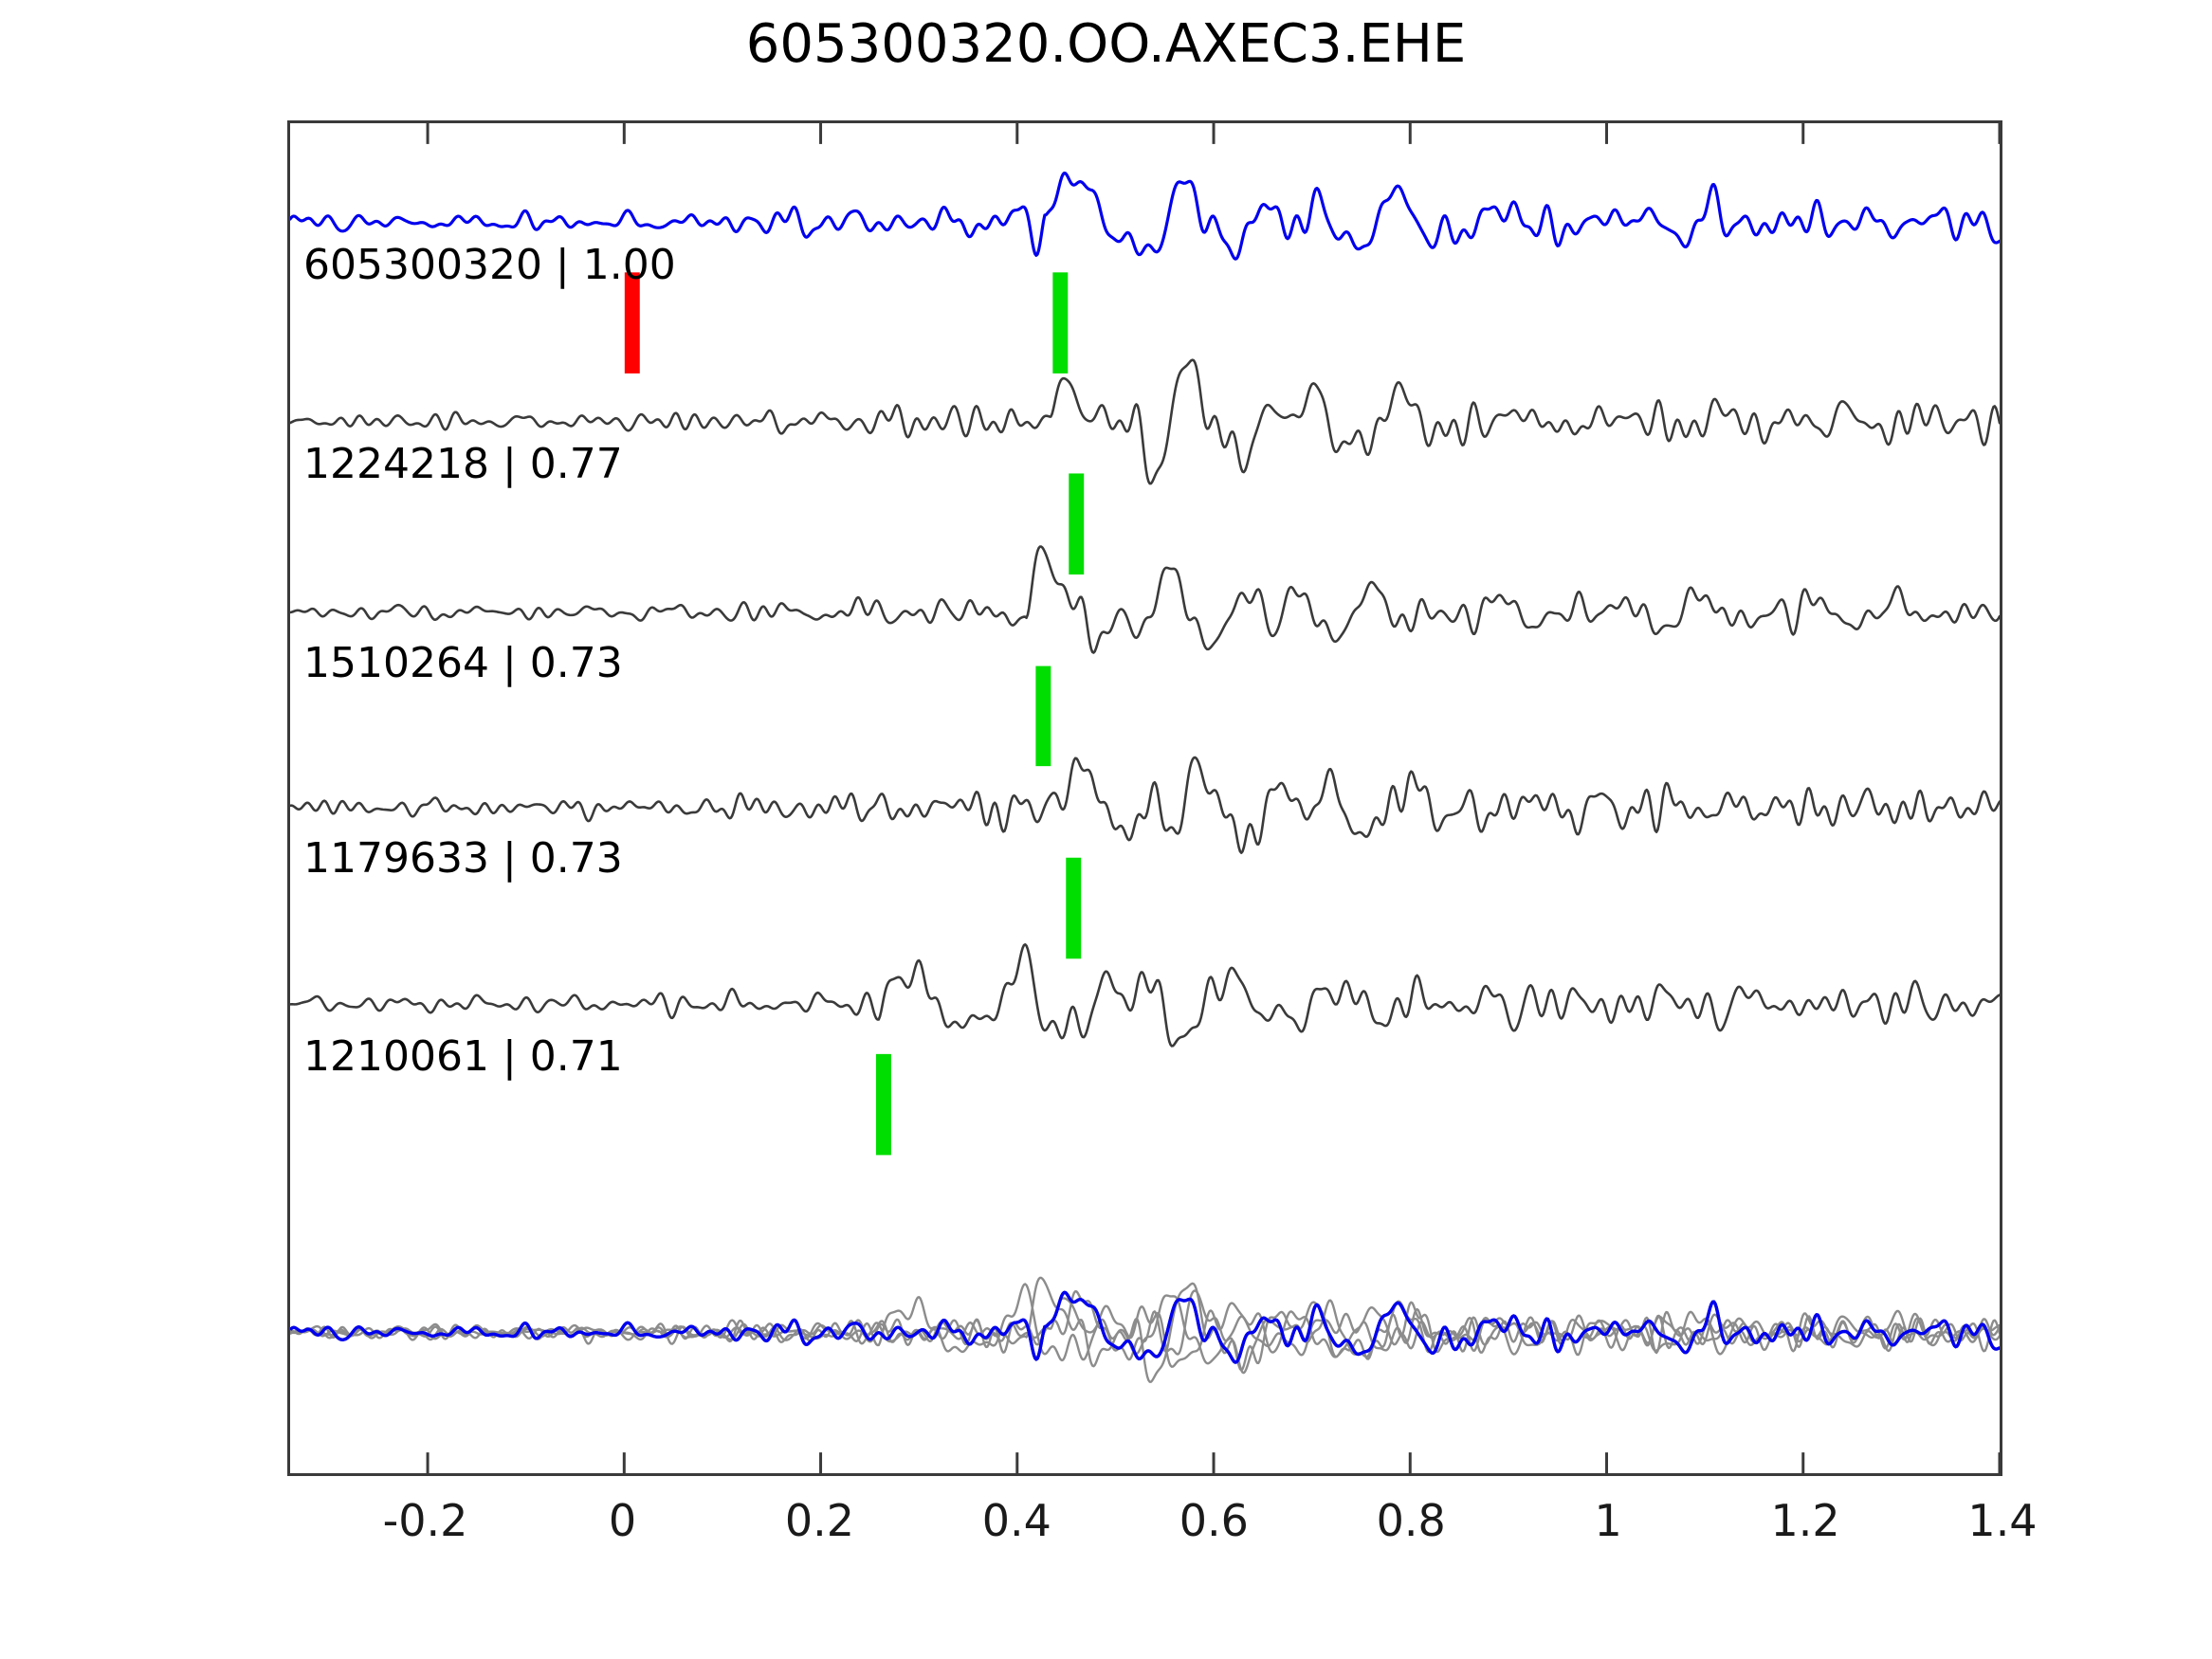  What do you see at coordinates (425, 1520) in the screenshot?
I see `x-tick-label: -0.2` at bounding box center [425, 1520].